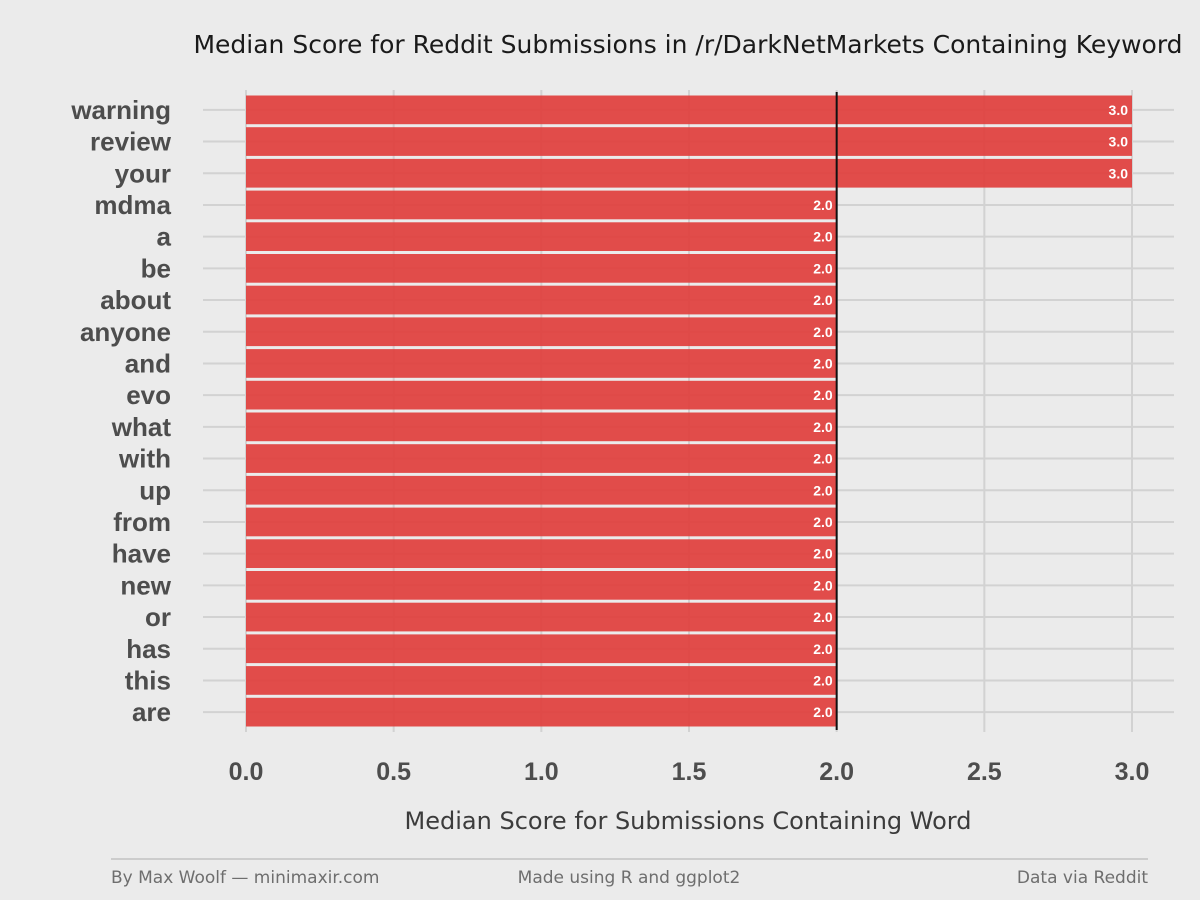  Describe the element at coordinates (120, 110) in the screenshot. I see `y-category-label: warning` at that location.